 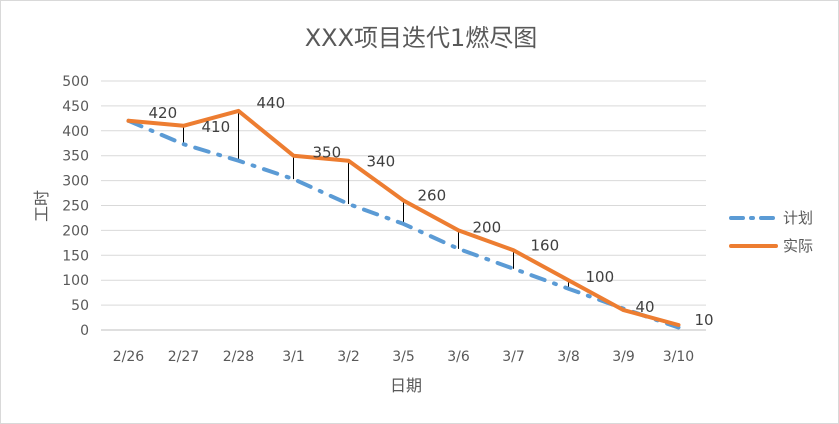 What do you see at coordinates (216, 127) in the screenshot?
I see `data-label: 410` at bounding box center [216, 127].